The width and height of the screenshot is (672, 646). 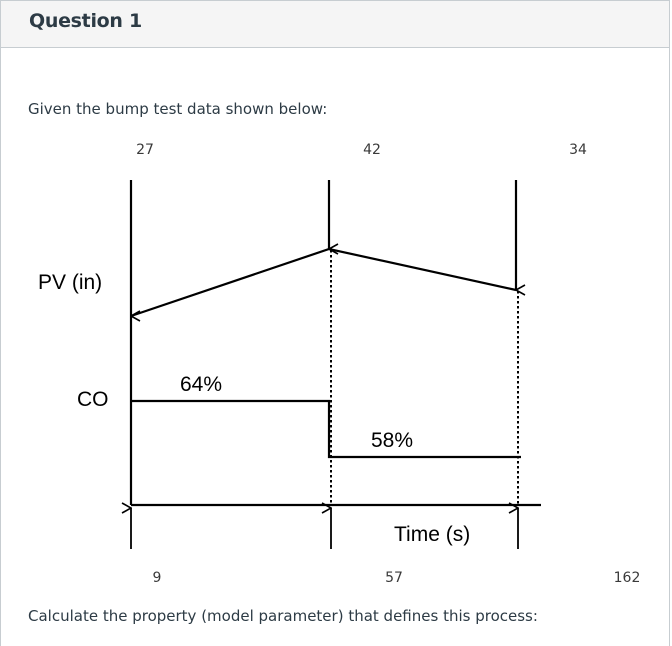 I want to click on question-header: Question 1, so click(x=335, y=24).